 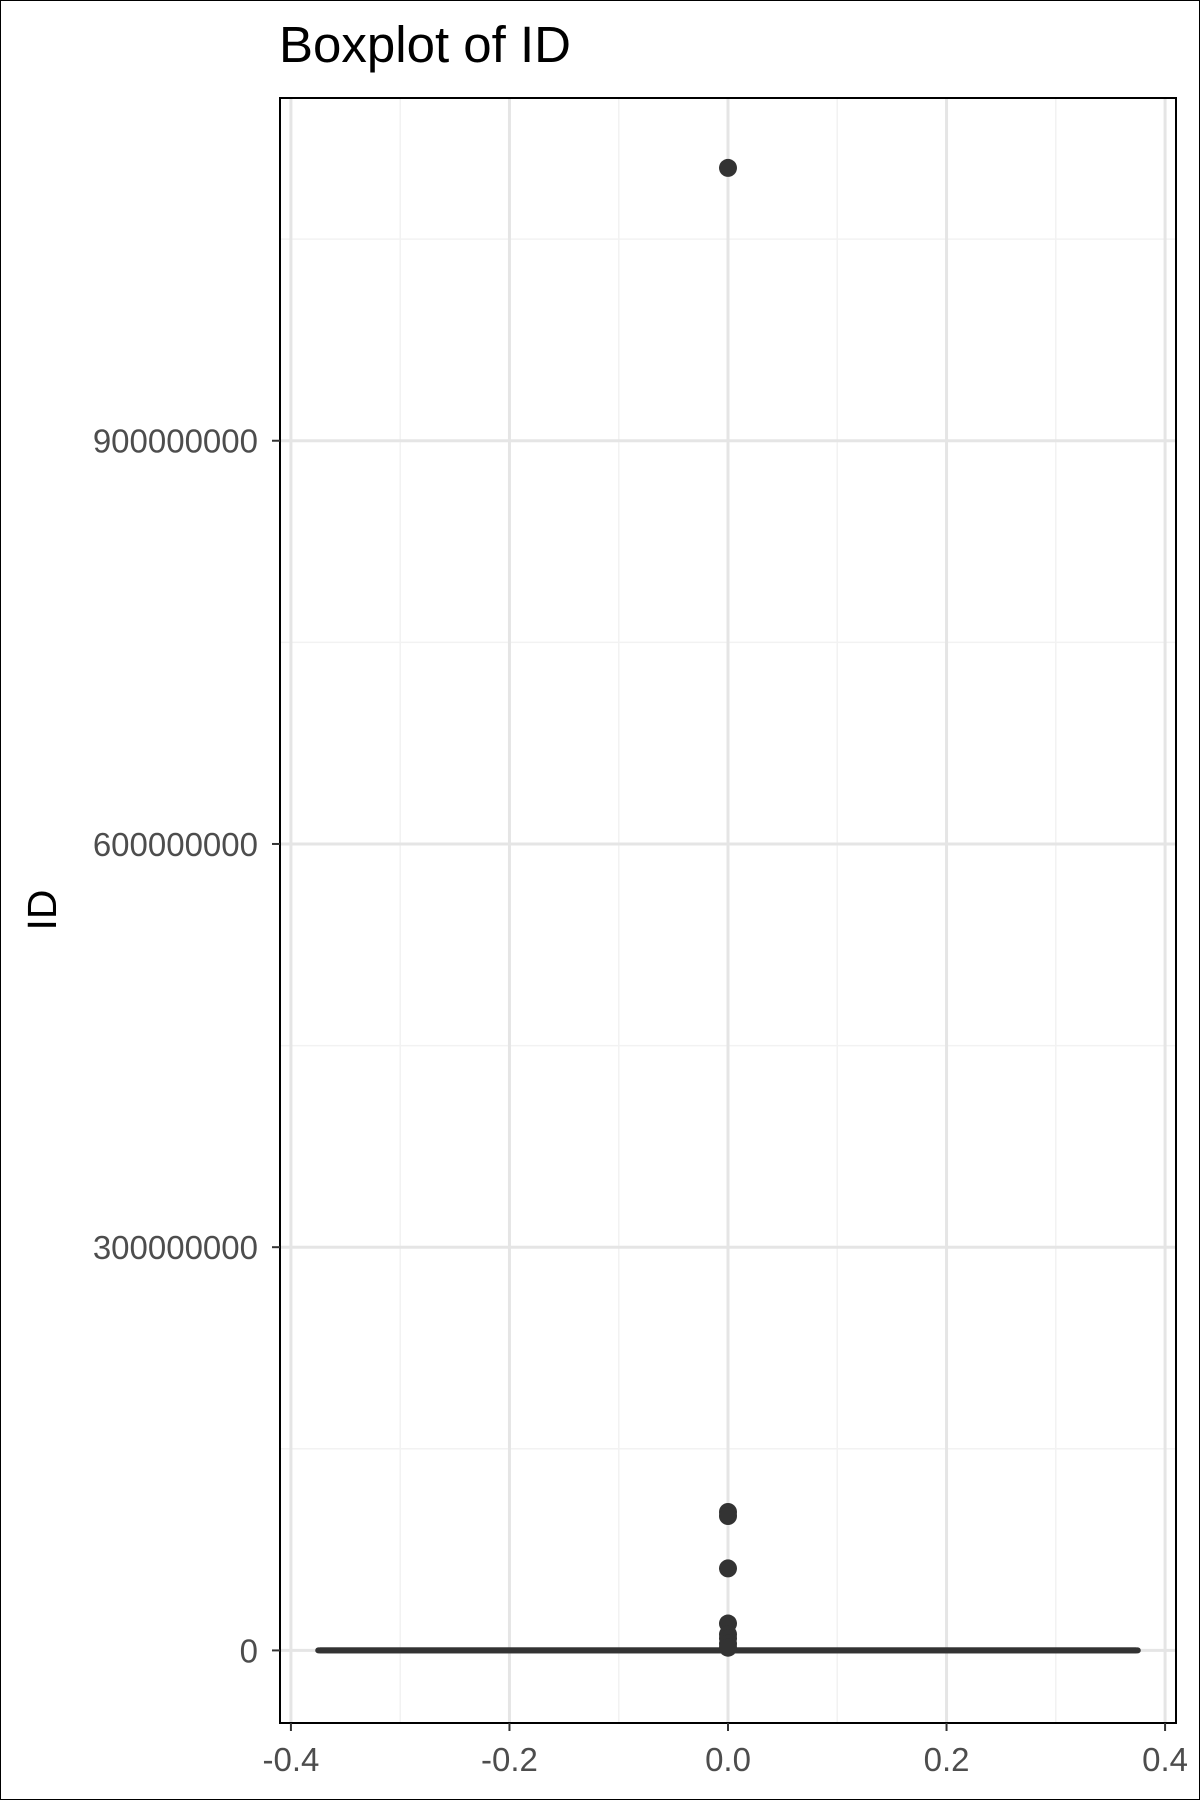 I want to click on x-tick-labels: -0.4 -0.2 0.0 0.2 0.4, so click(x=725, y=1759).